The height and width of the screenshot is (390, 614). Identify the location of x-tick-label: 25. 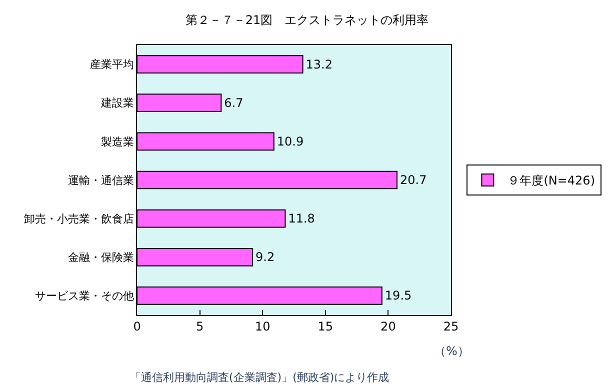
(451, 326).